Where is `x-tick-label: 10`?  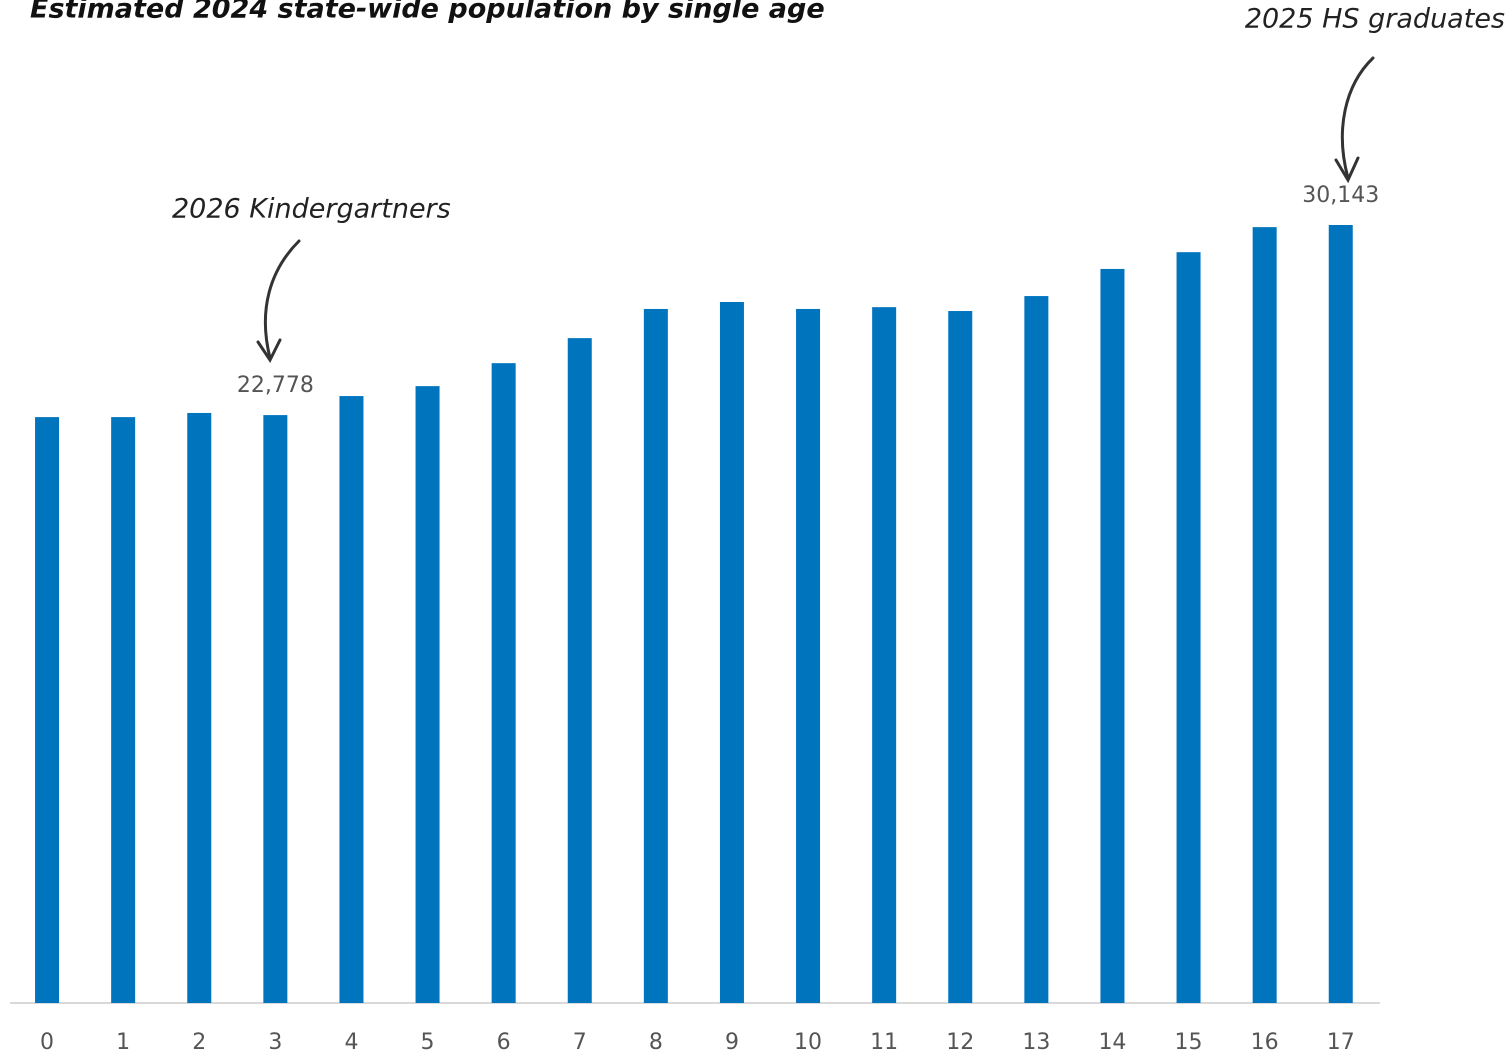
x-tick-label: 10 is located at coordinates (808, 1042).